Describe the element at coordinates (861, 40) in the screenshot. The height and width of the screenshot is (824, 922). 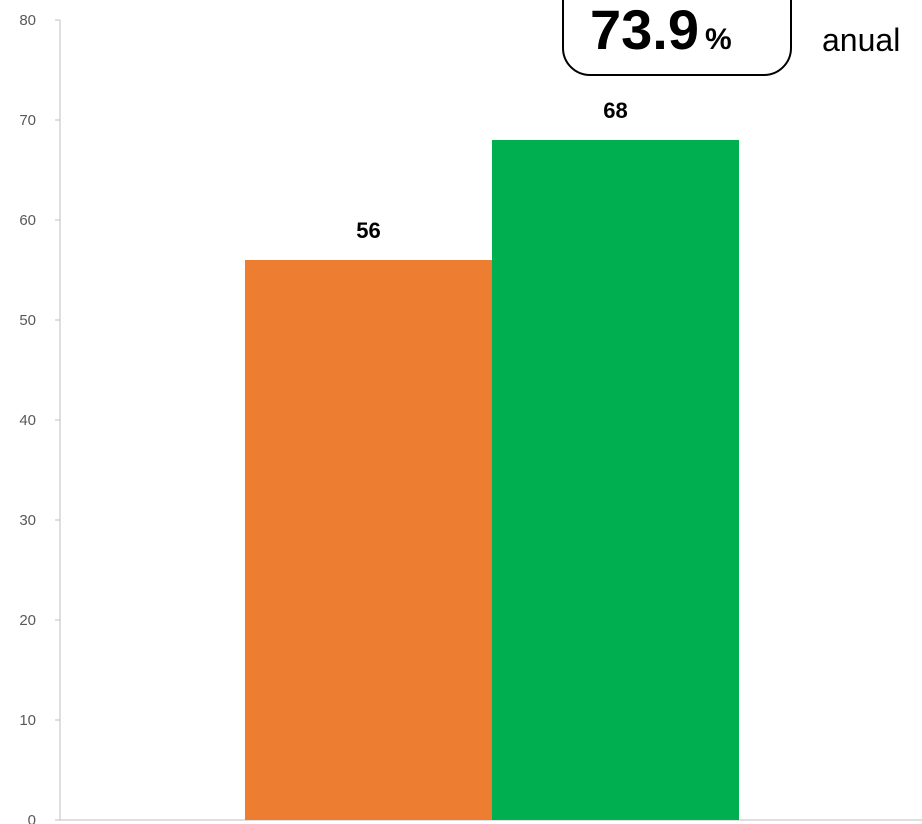
I see `growth-annotation: anual` at that location.